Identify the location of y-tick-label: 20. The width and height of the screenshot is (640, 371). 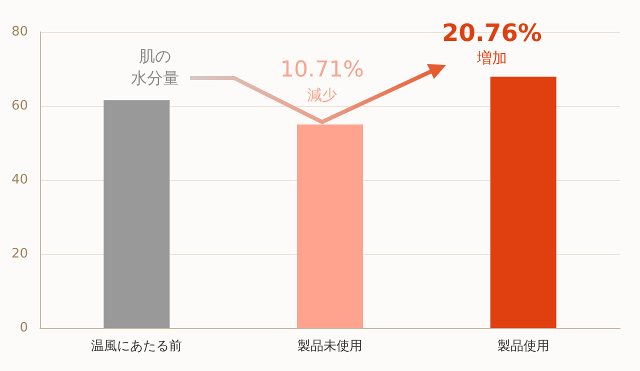
(19, 254).